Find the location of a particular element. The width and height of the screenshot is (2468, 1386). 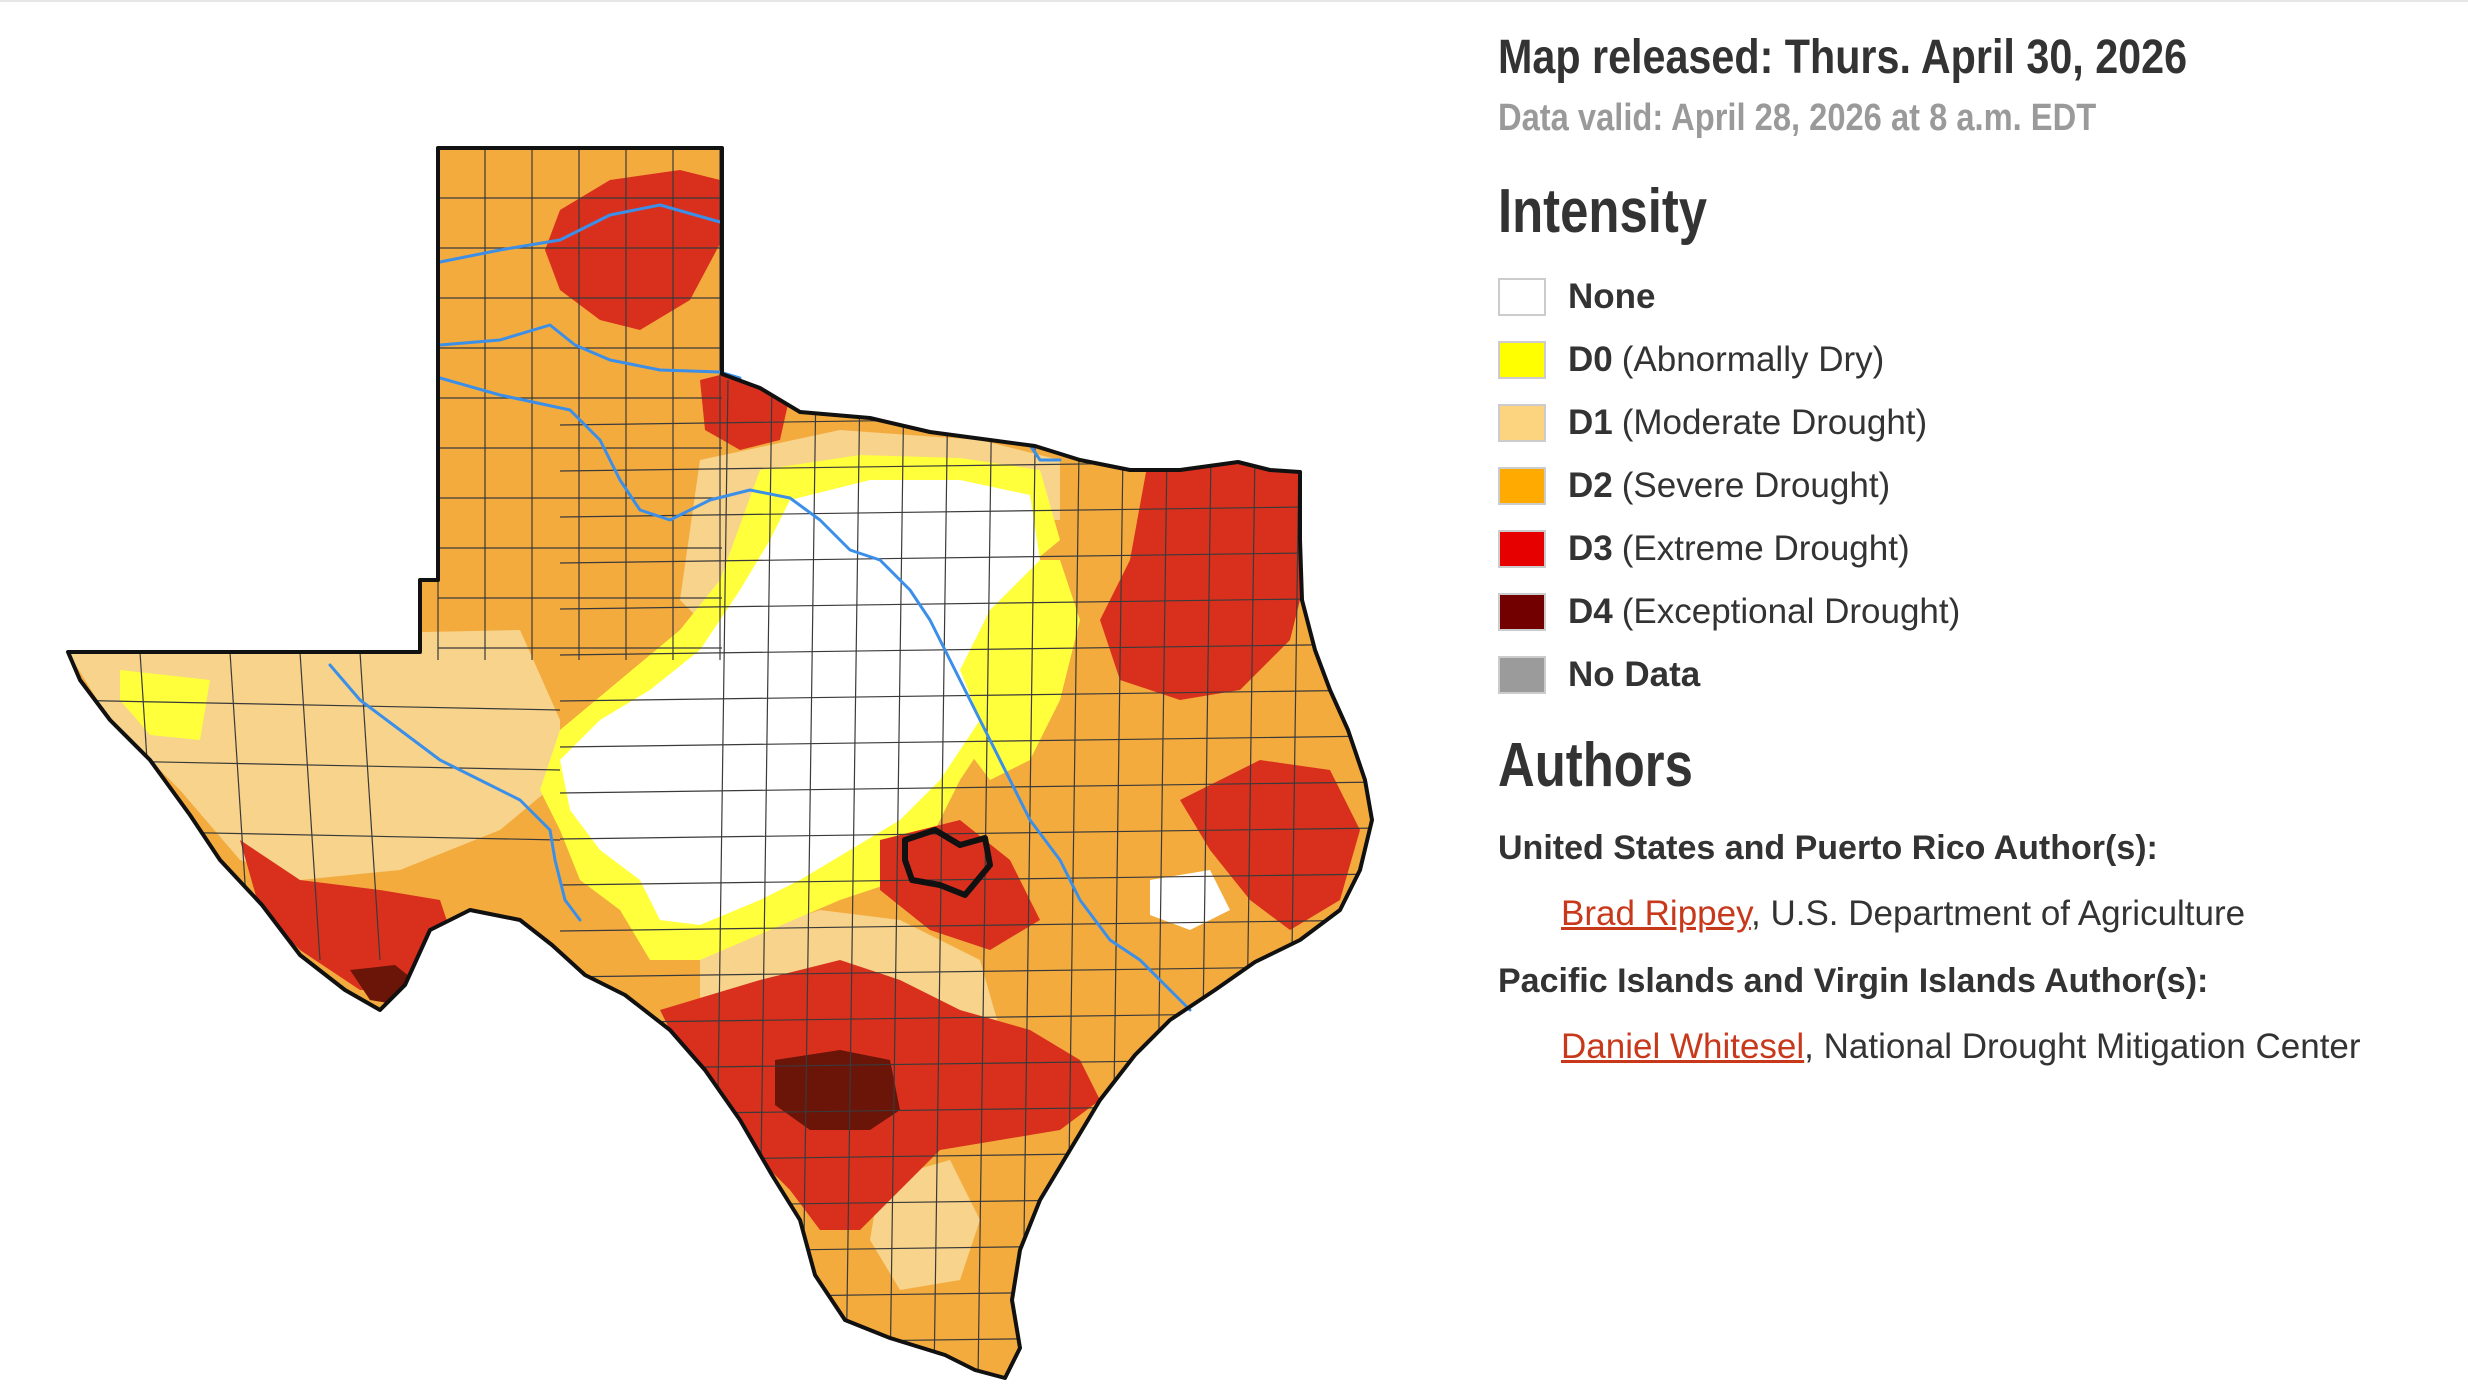

legend-item-d3: D3 (Extreme Drought) is located at coordinates (1978, 548).